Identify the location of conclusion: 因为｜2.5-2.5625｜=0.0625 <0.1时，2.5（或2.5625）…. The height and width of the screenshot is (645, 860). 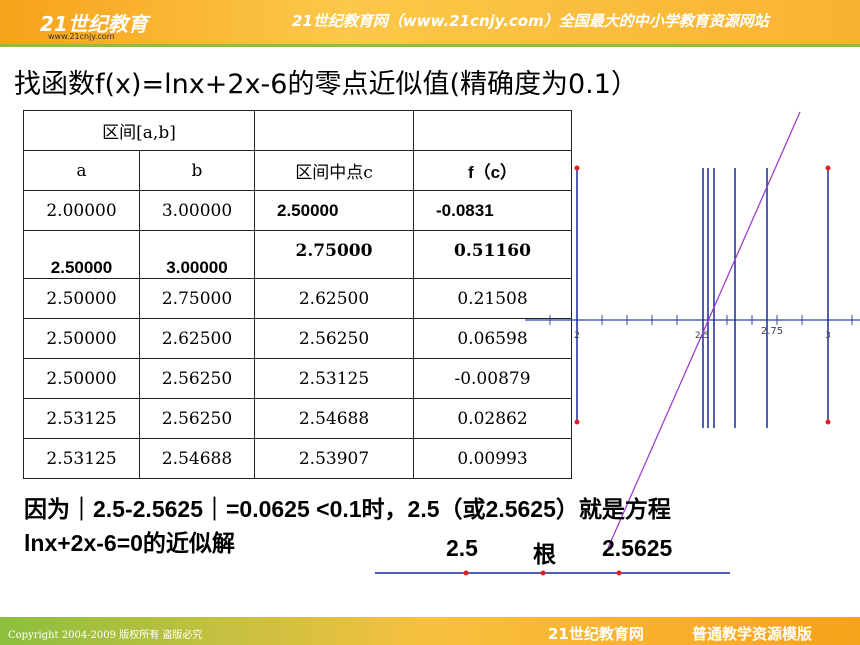
(347, 509).